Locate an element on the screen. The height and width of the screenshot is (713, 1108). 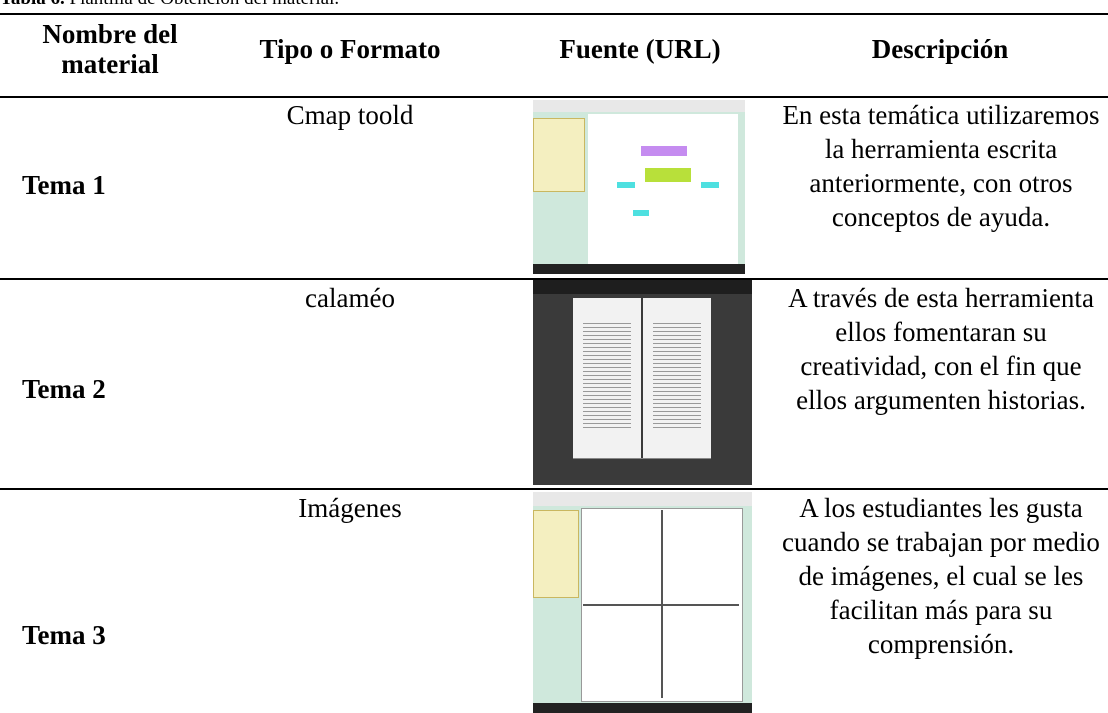
caption-text: Plantilla de Obtención del material. is located at coordinates (205, 4).